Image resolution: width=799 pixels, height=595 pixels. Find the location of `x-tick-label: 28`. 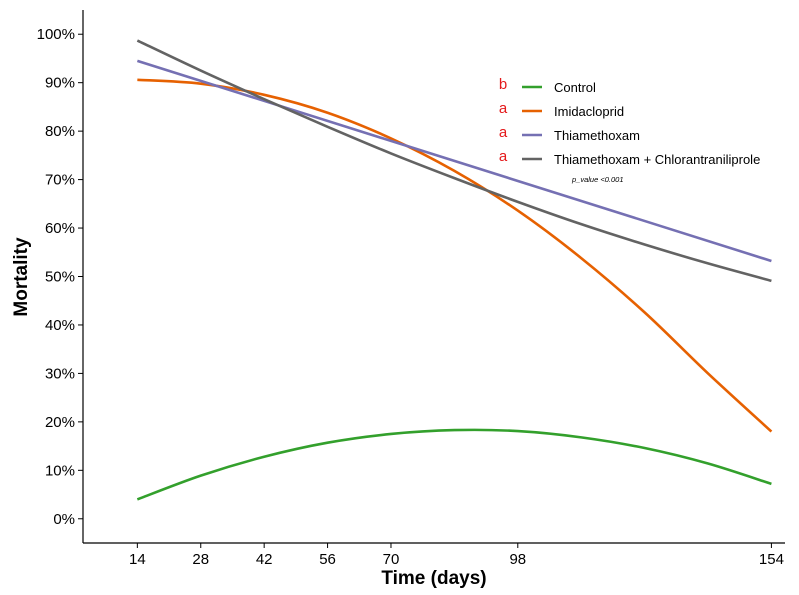

x-tick-label: 28 is located at coordinates (200, 559).